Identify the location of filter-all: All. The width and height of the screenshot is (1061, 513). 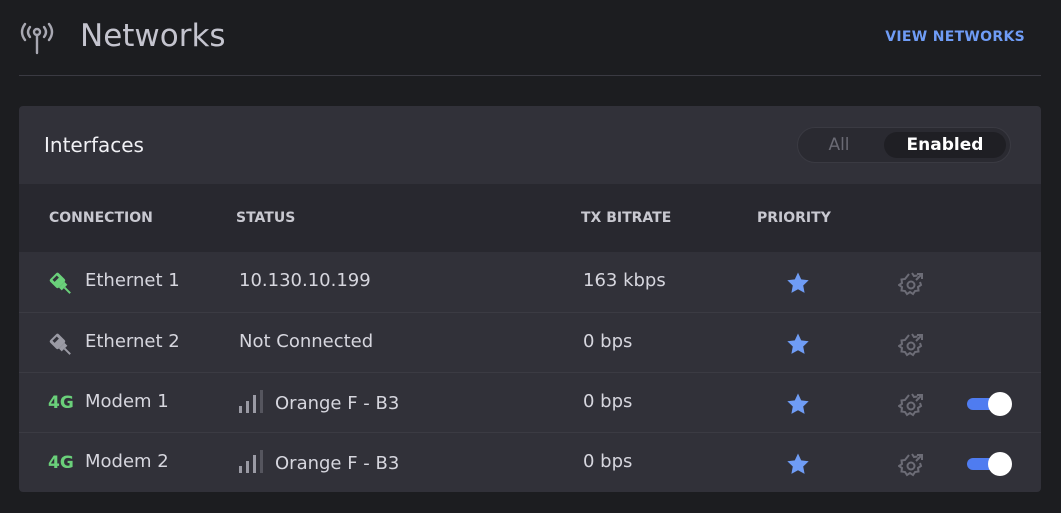
(839, 145).